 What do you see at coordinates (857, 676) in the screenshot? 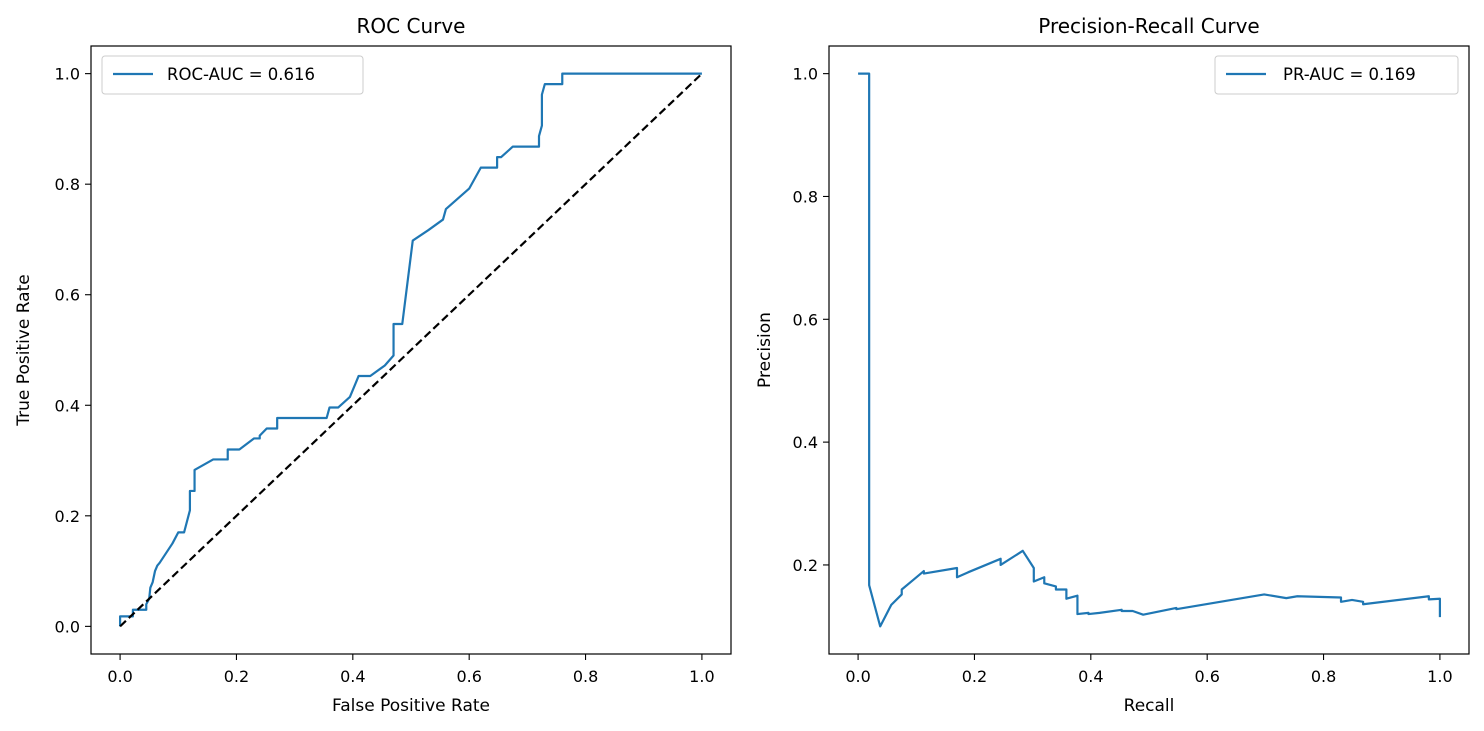
I see `pr-x-tick-label: 0.0` at bounding box center [857, 676].